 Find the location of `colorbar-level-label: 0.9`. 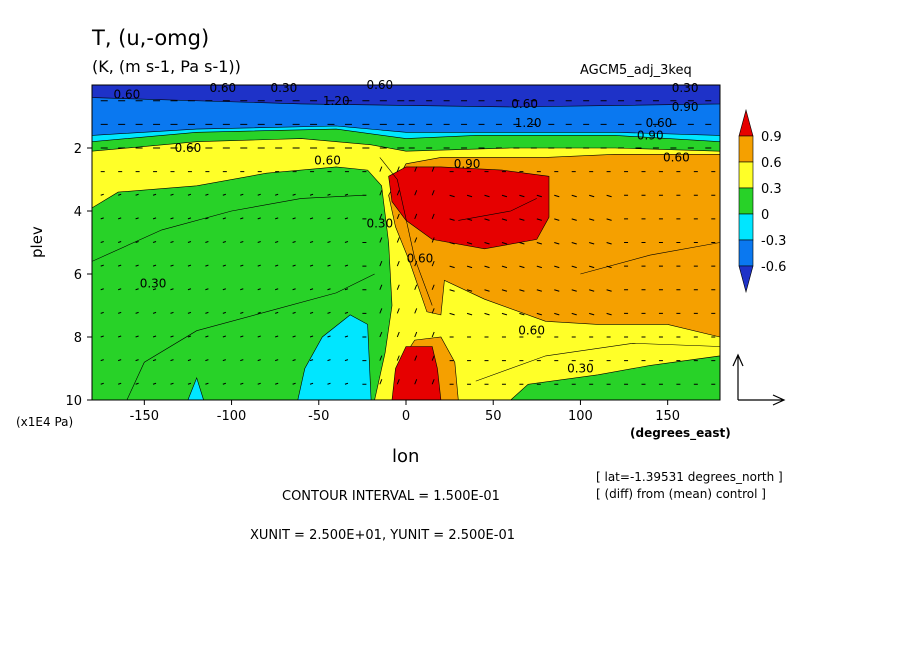

colorbar-level-label: 0.9 is located at coordinates (771, 137).